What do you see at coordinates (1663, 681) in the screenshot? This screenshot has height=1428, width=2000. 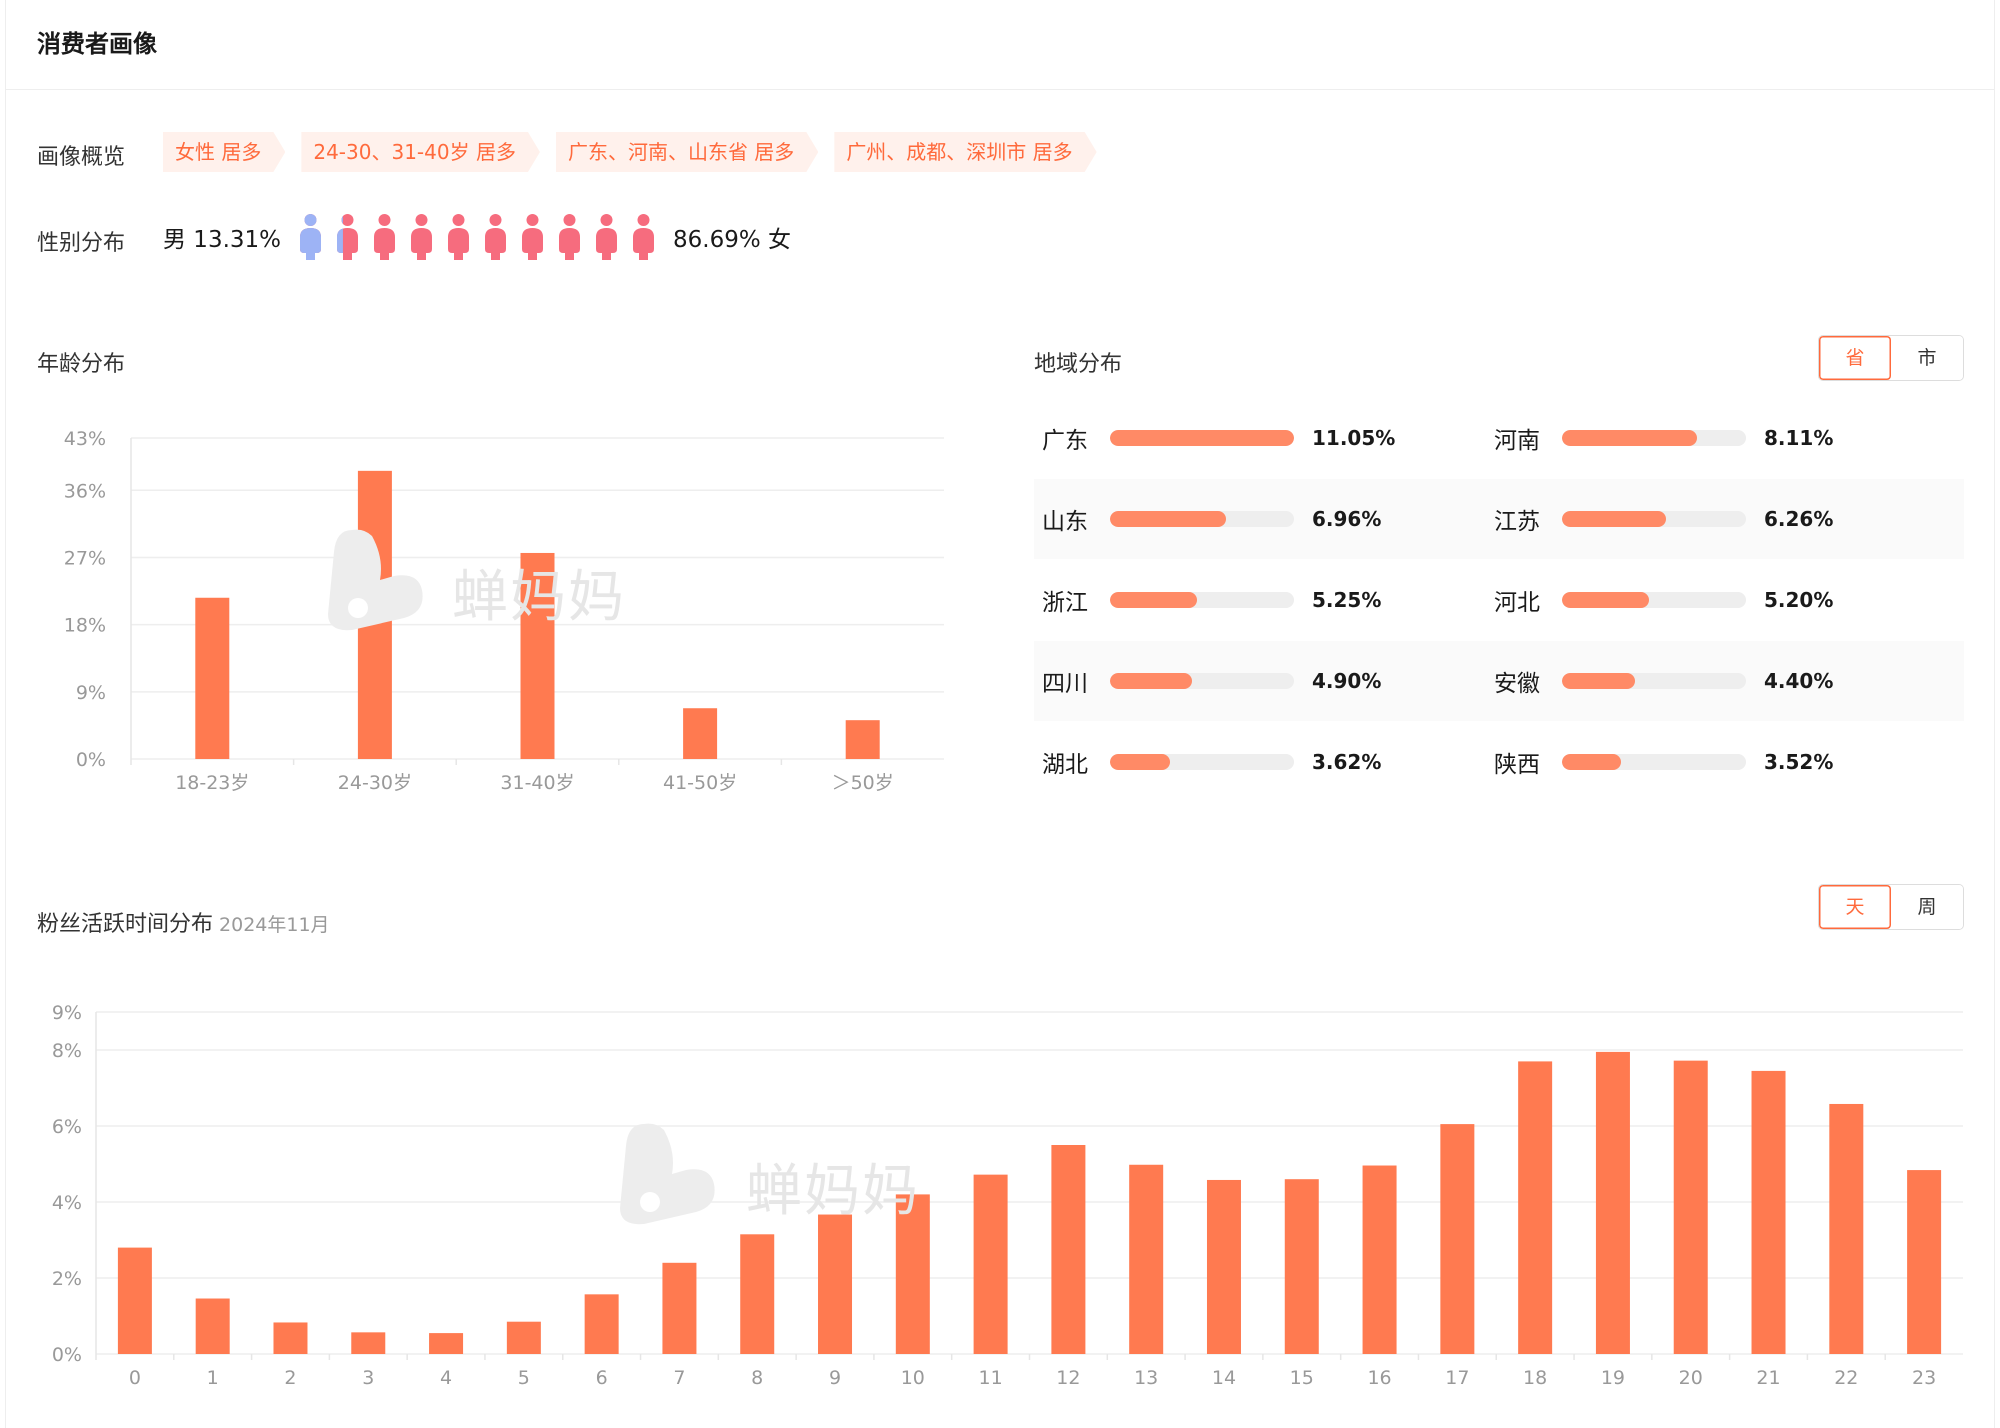 I see `region-item: 安徽 4.40%` at bounding box center [1663, 681].